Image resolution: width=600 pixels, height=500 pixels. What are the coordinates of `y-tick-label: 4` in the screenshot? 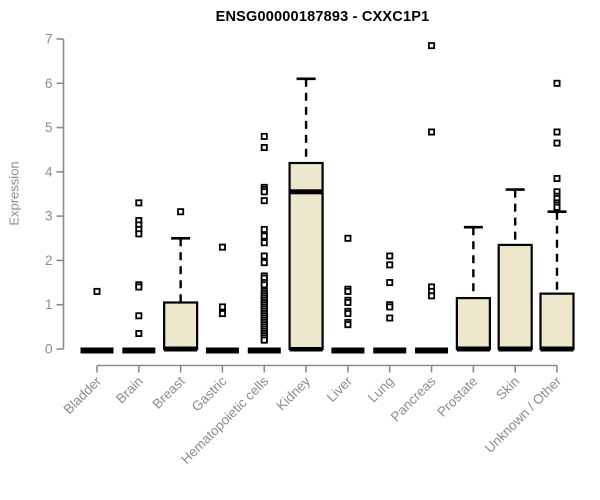 It's located at (49, 171).